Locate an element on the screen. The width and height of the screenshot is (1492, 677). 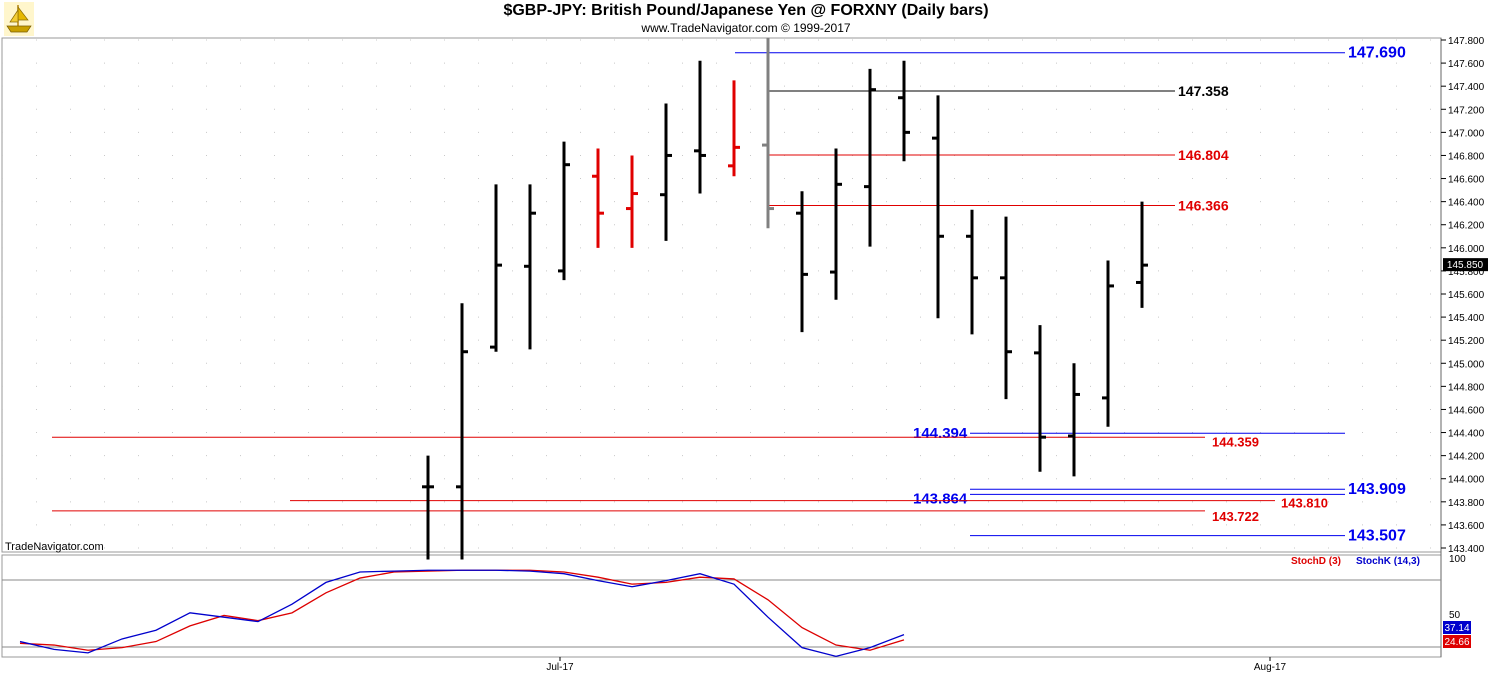
price-tick-label: 143.400 is located at coordinates (1466, 549).